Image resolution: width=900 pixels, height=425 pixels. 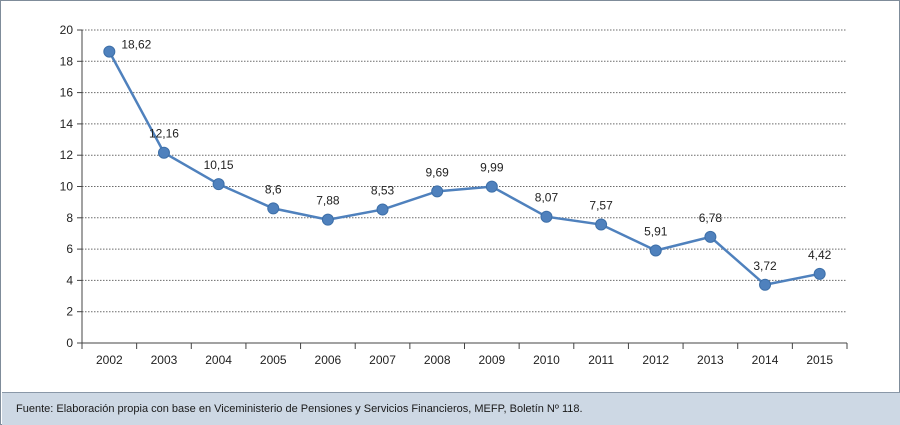 I want to click on data-label: 8,53, so click(x=383, y=191).